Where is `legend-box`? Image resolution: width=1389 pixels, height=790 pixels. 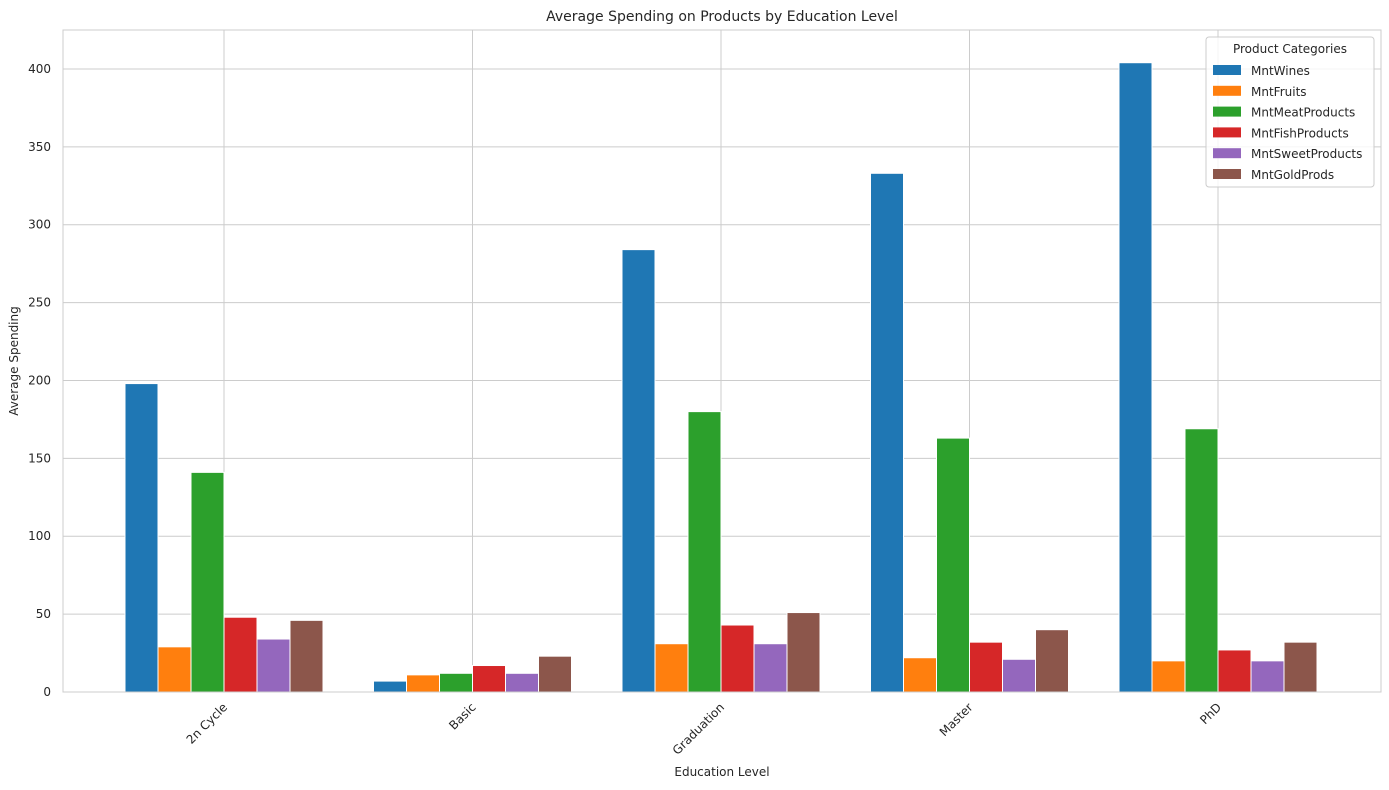
legend-box is located at coordinates (1290, 112).